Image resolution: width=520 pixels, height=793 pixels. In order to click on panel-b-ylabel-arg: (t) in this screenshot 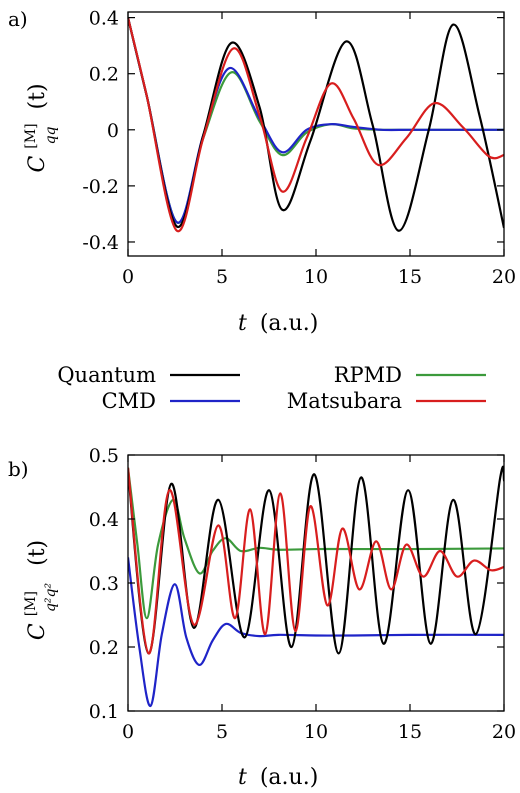, I will do `click(37, 553)`.